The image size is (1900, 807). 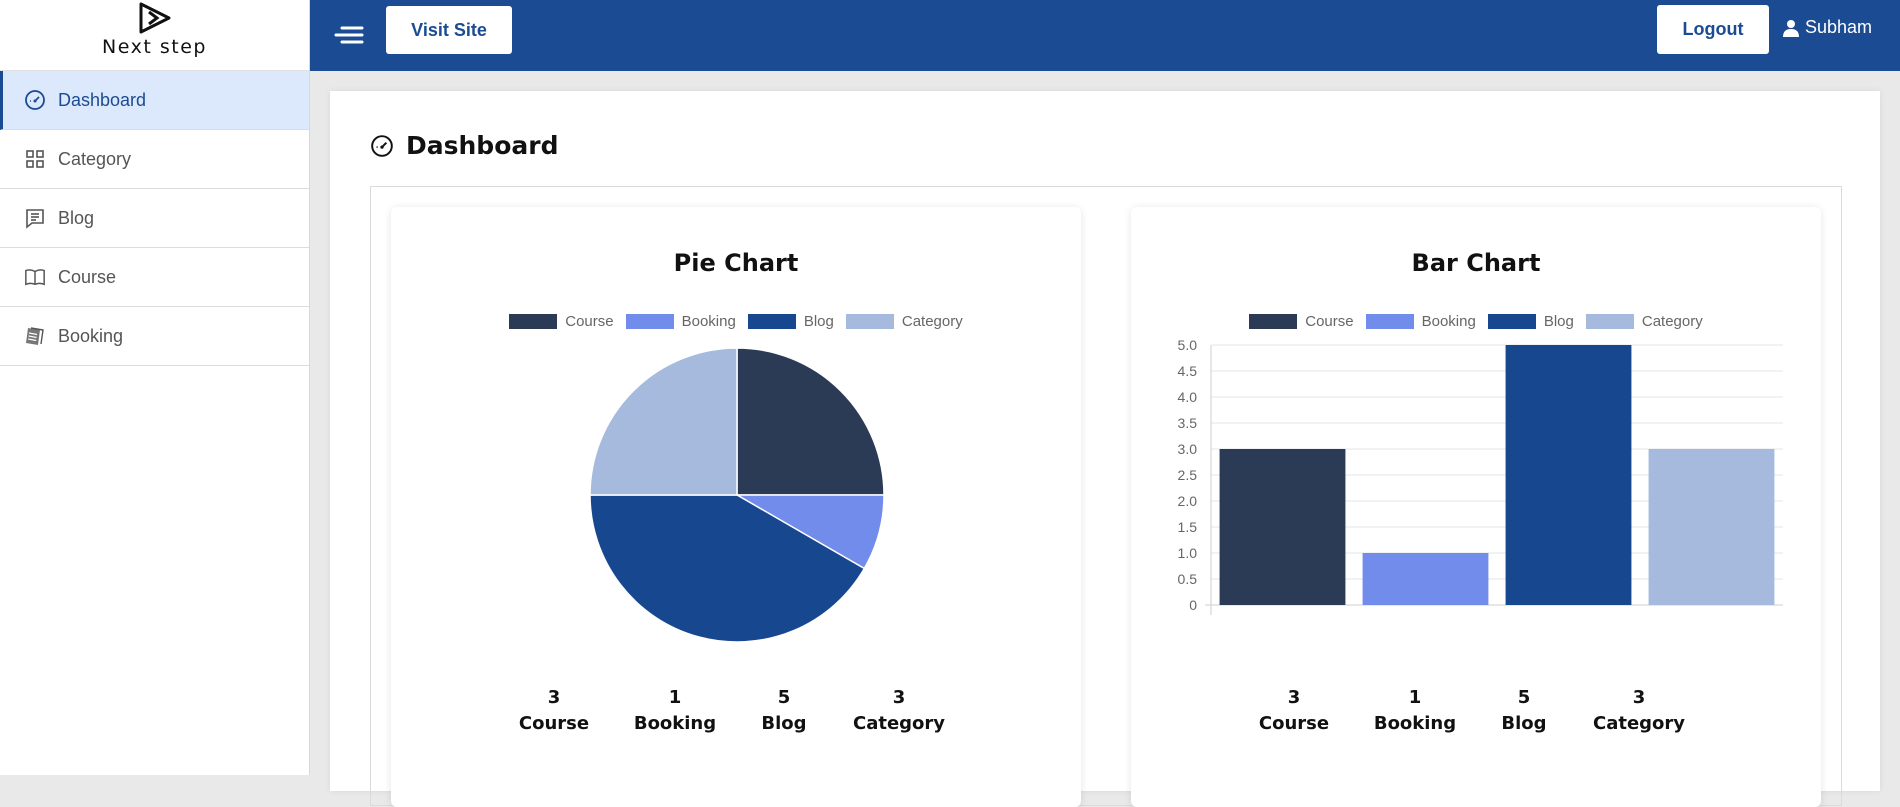 I want to click on pie-slice-blog, so click(x=727, y=568).